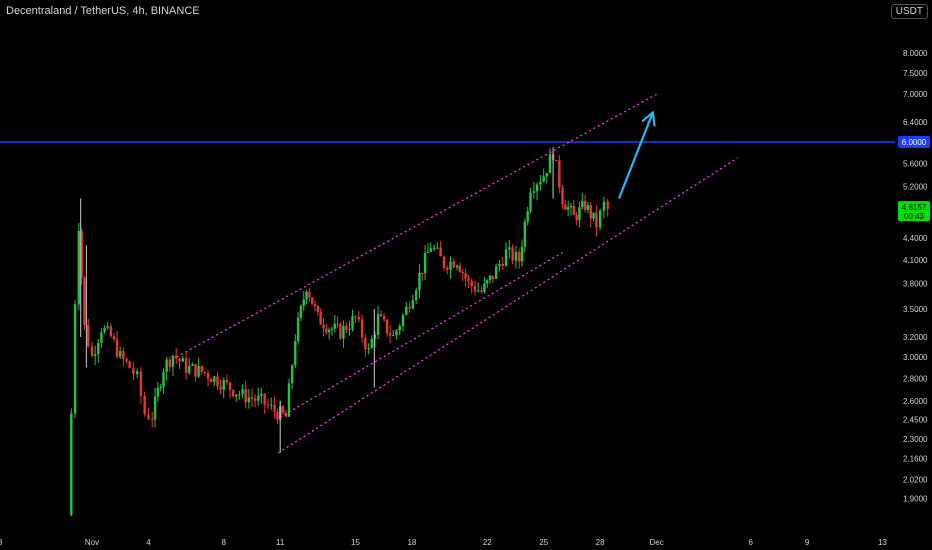 The width and height of the screenshot is (932, 550). Describe the element at coordinates (915, 479) in the screenshot. I see `y-tick-label: 2.0200` at that location.